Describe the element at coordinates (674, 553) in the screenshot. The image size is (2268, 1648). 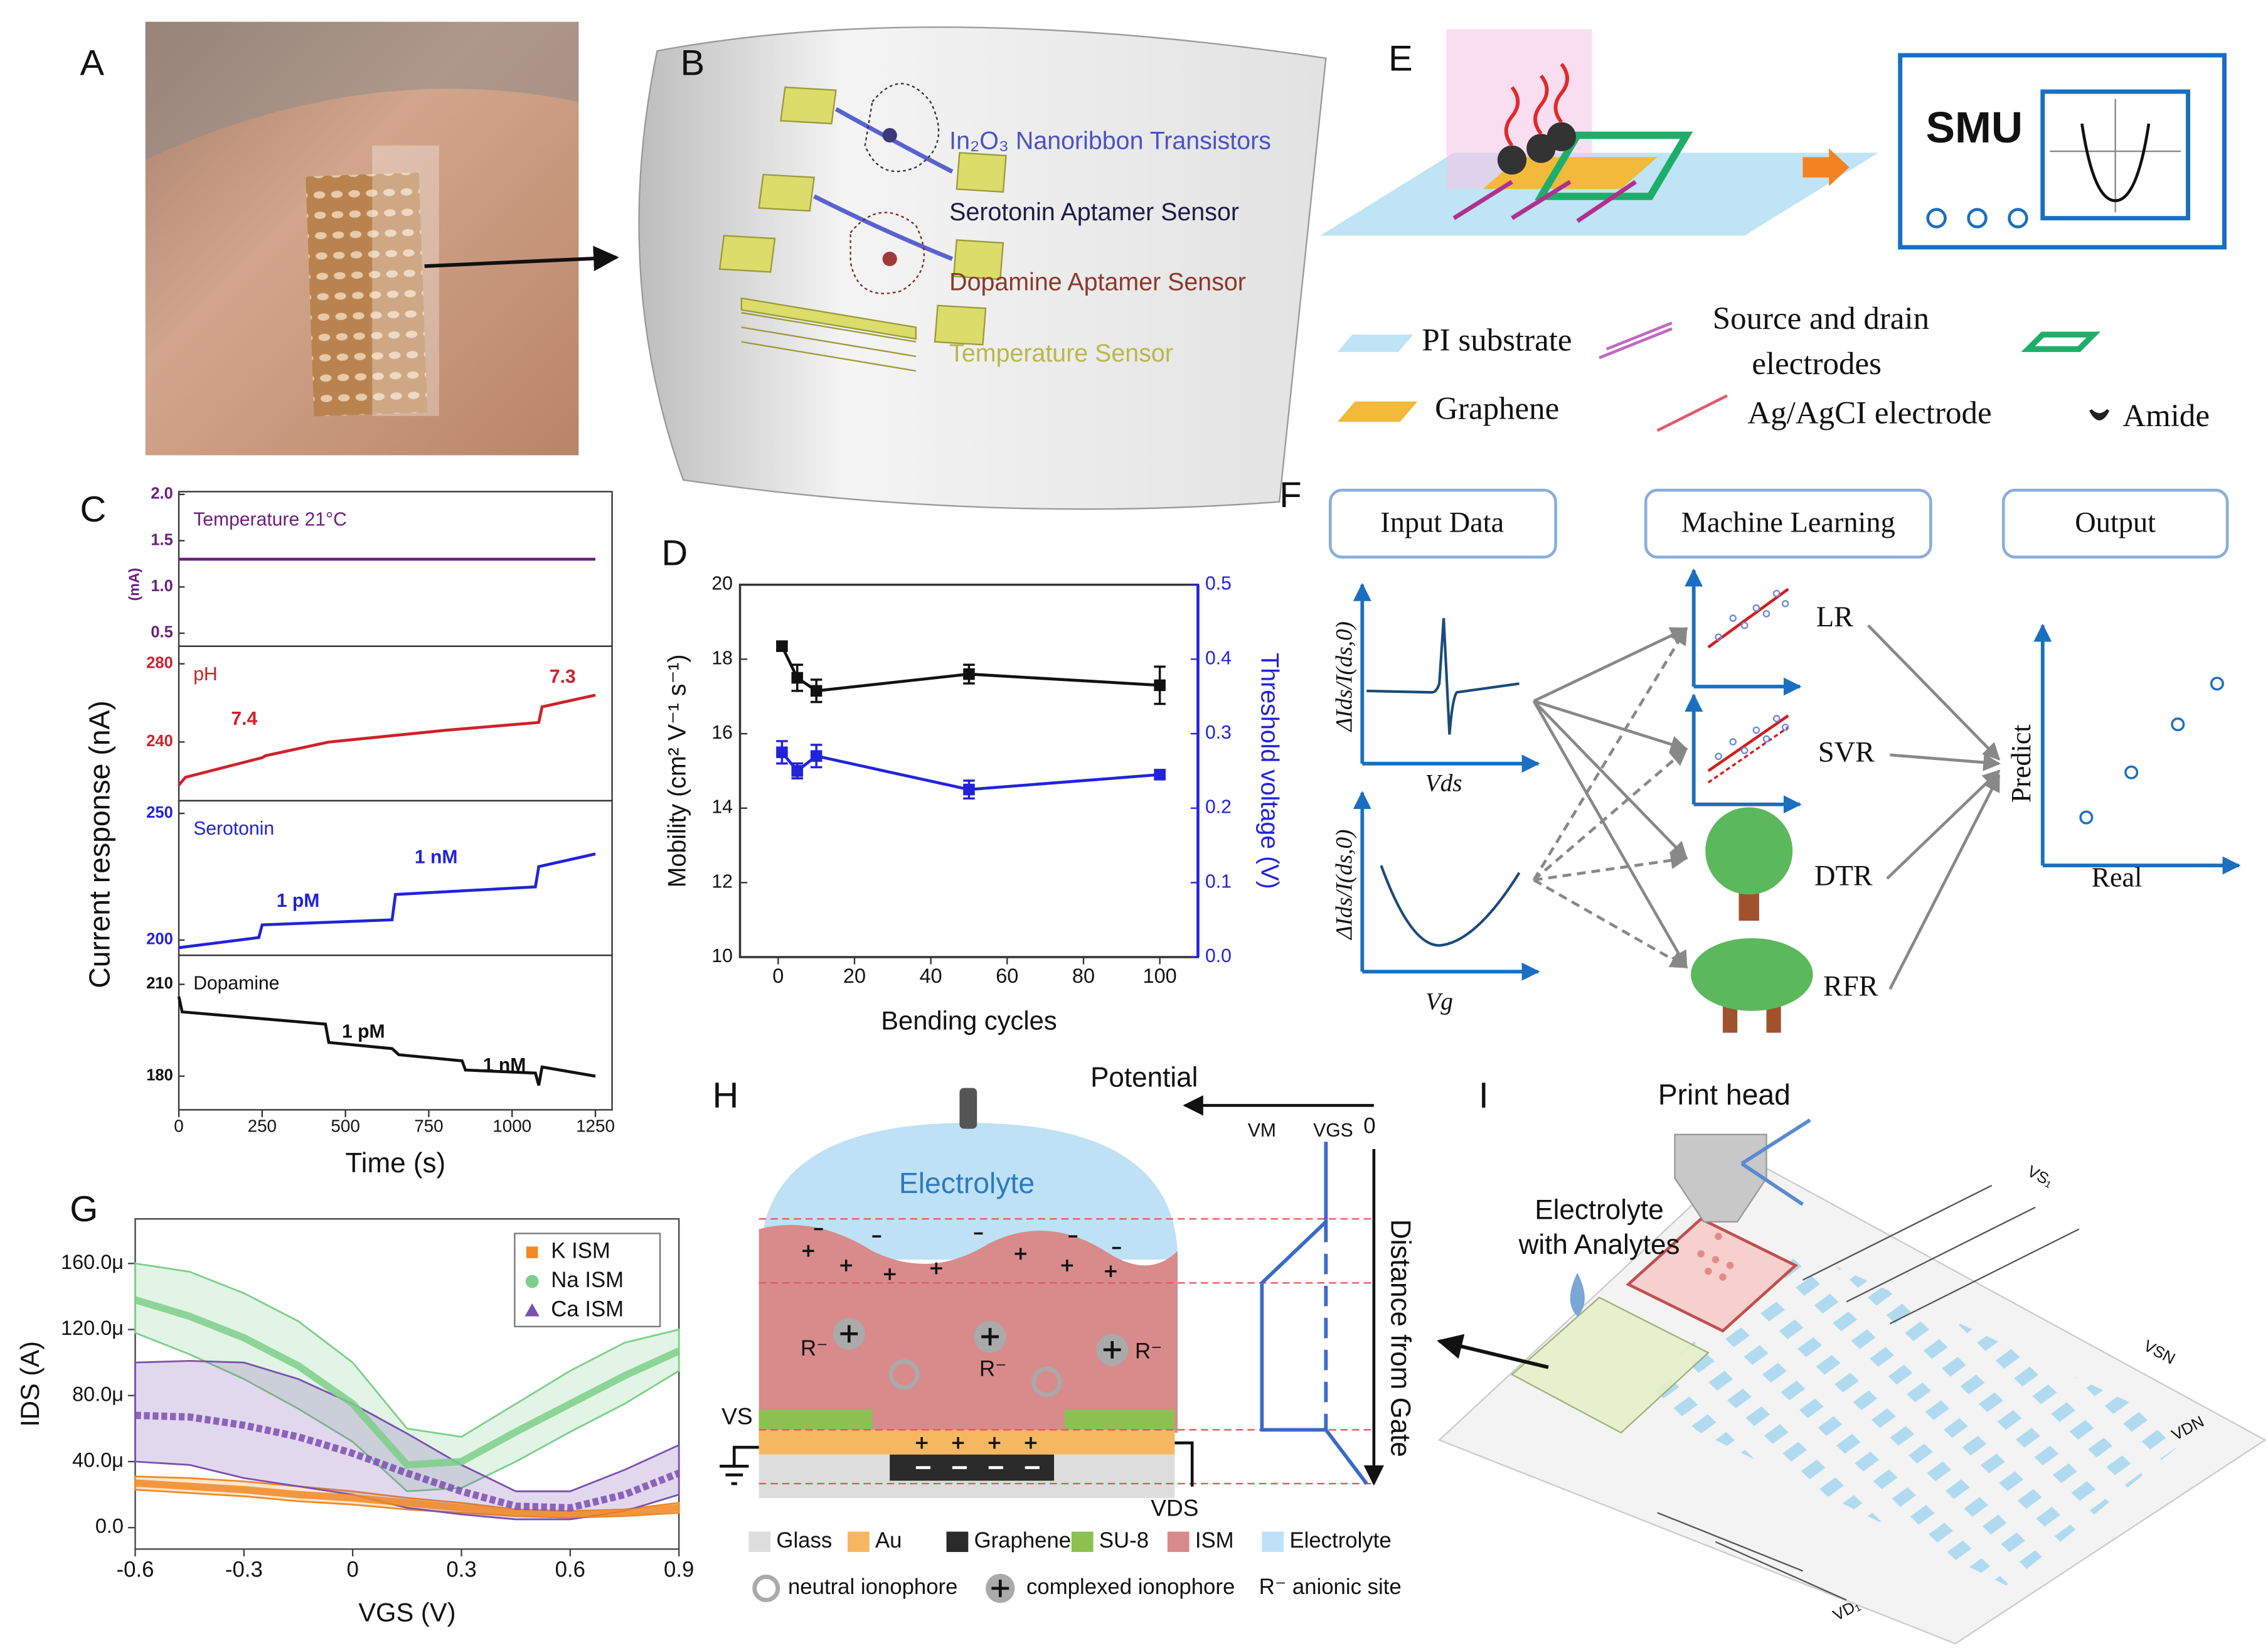
I see `panel-label: D` at that location.